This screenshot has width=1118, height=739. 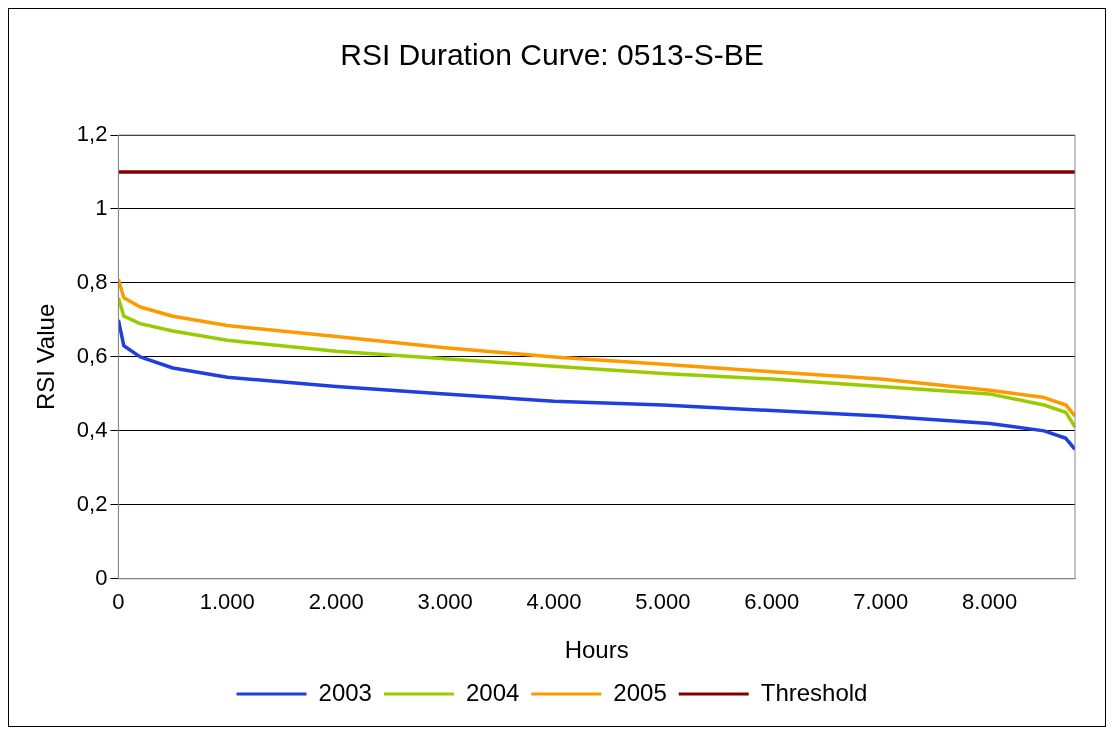 What do you see at coordinates (814, 692) in the screenshot?
I see `legend-label: Threshold` at bounding box center [814, 692].